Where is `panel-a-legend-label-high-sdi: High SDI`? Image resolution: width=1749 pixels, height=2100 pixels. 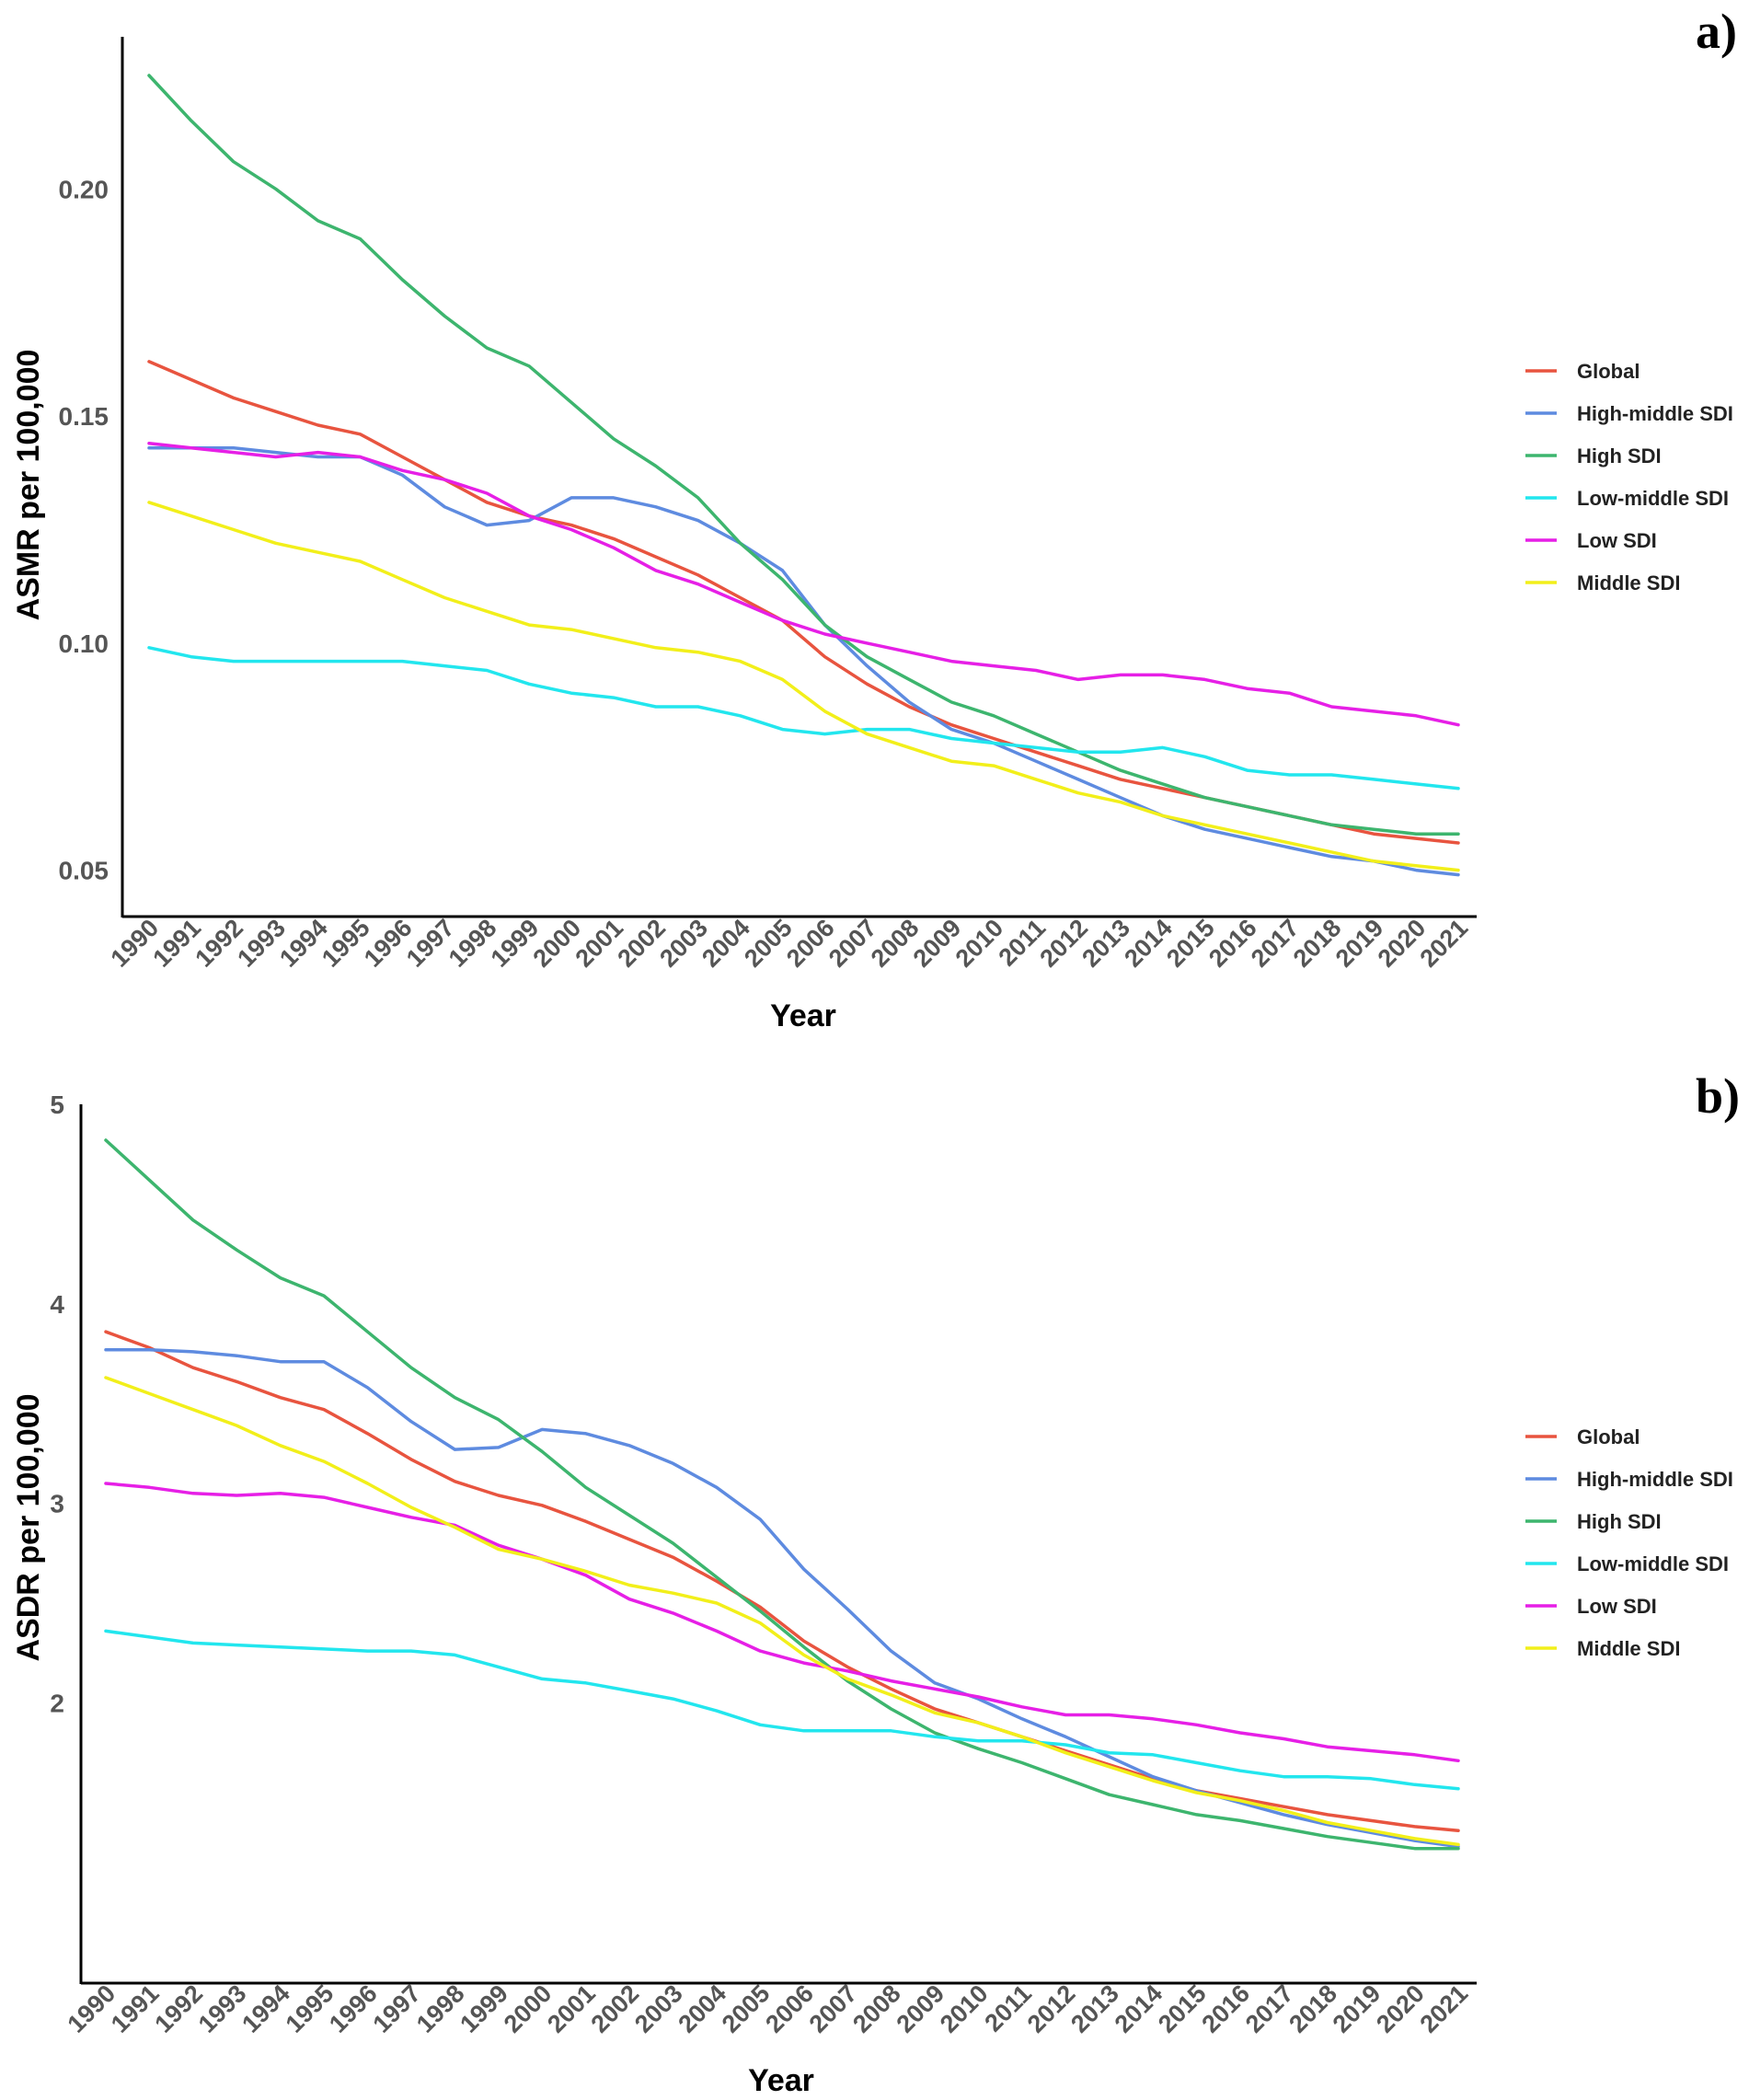 panel-a-legend-label-high-sdi: High SDI is located at coordinates (1619, 455).